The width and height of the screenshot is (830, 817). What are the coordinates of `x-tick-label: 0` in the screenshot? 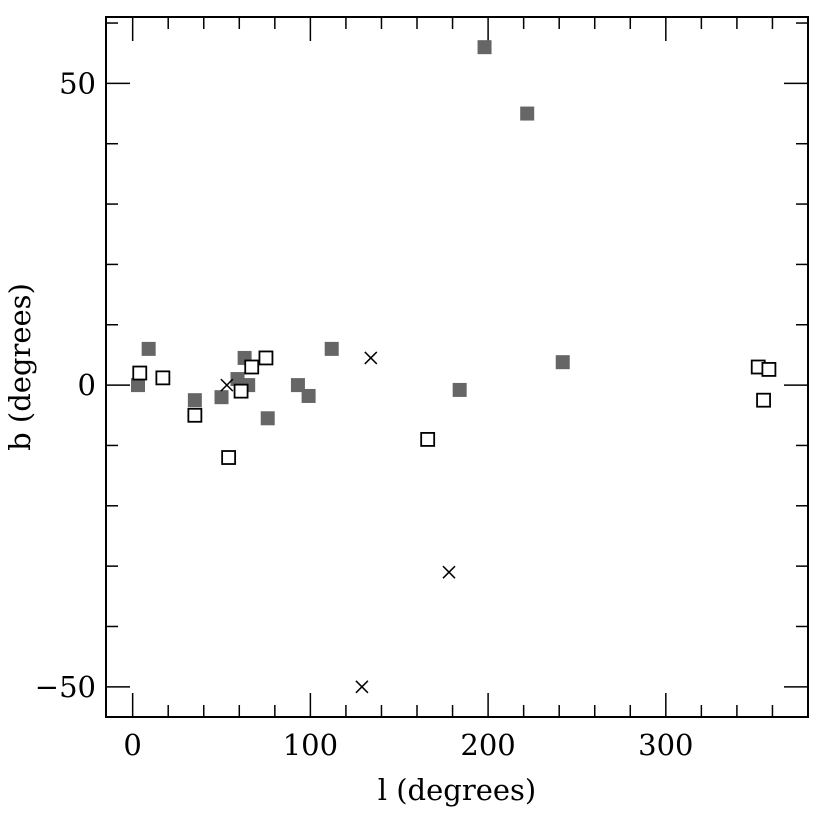 It's located at (132, 745).